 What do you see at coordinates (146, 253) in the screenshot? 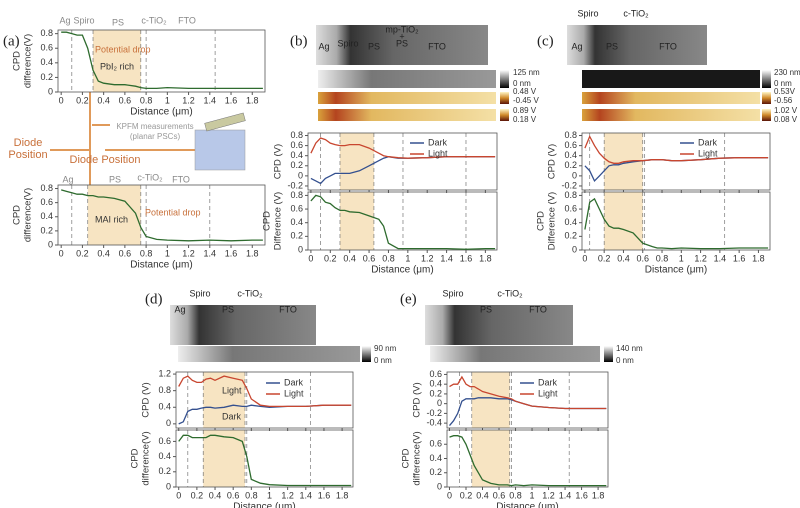
I see `x-tick-label: 0.8` at bounding box center [146, 253].